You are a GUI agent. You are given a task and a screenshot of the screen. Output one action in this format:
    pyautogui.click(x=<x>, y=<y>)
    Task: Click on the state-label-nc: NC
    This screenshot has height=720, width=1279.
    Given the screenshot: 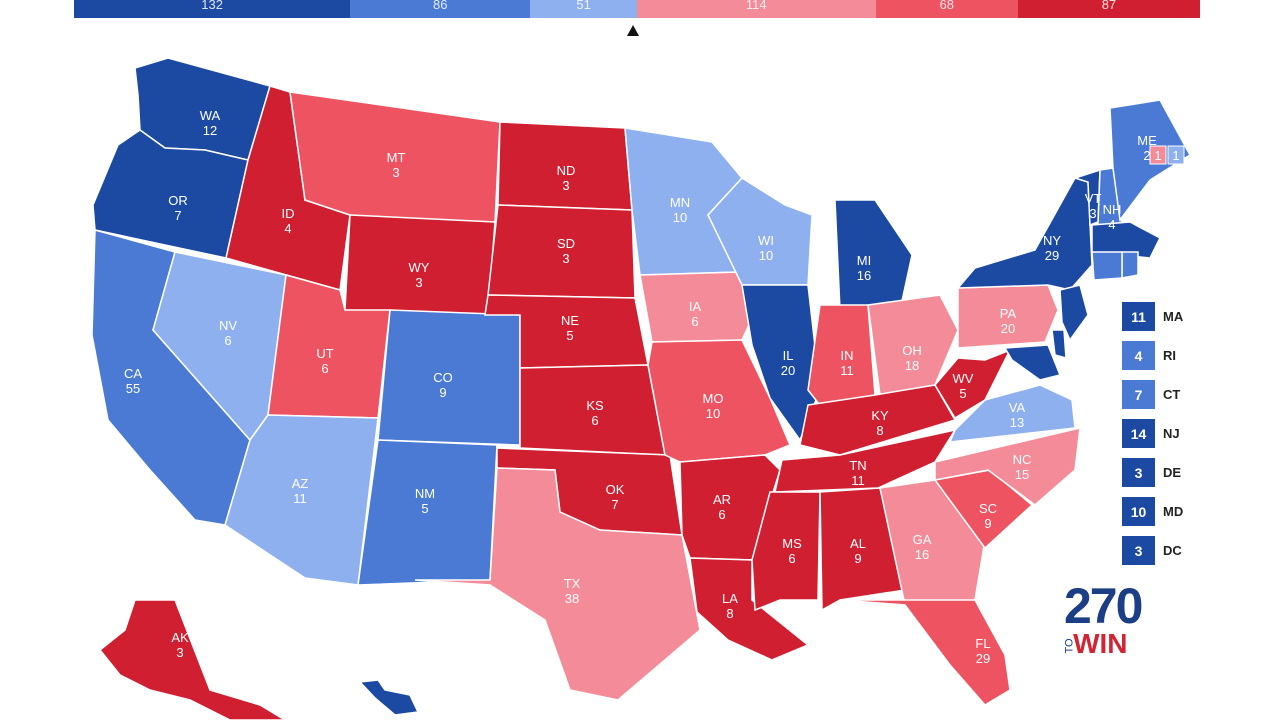 What is the action you would take?
    pyautogui.click(x=1022, y=459)
    